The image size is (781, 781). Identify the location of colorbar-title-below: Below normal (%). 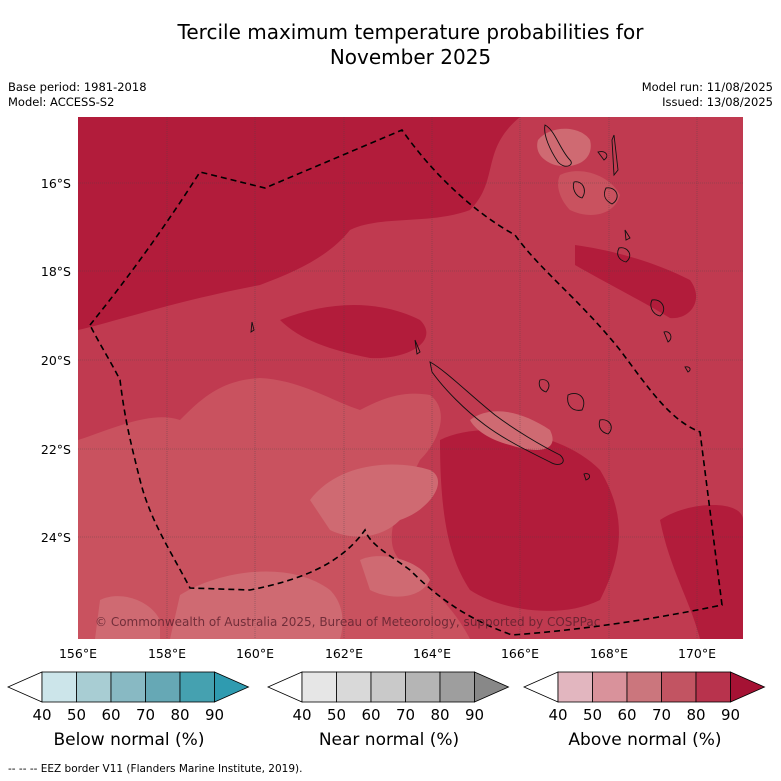
(129, 740).